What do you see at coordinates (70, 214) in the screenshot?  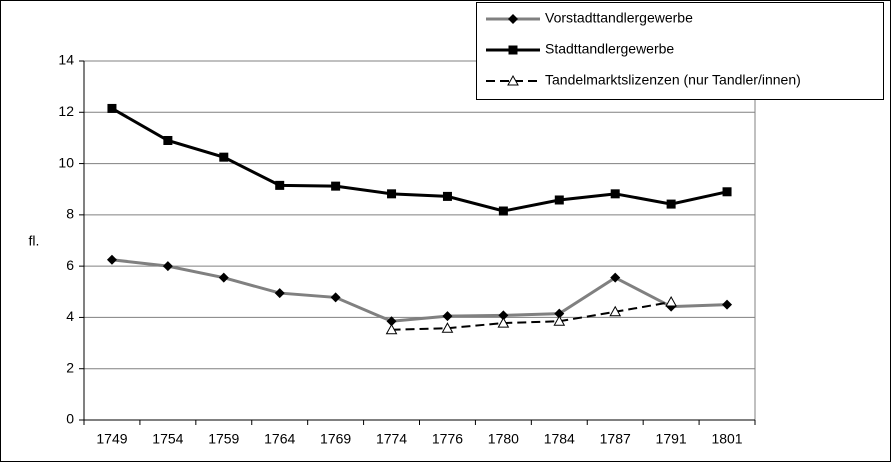 I see `y-tick-label: 8` at bounding box center [70, 214].